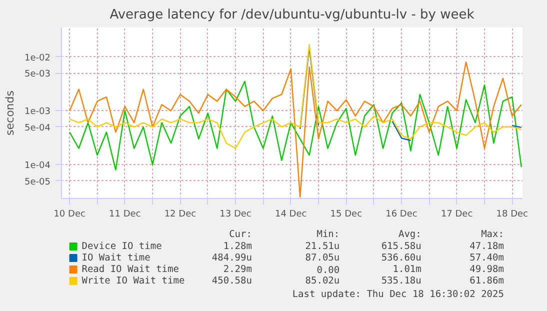  I want to click on text: 57.40m, so click(487, 258).